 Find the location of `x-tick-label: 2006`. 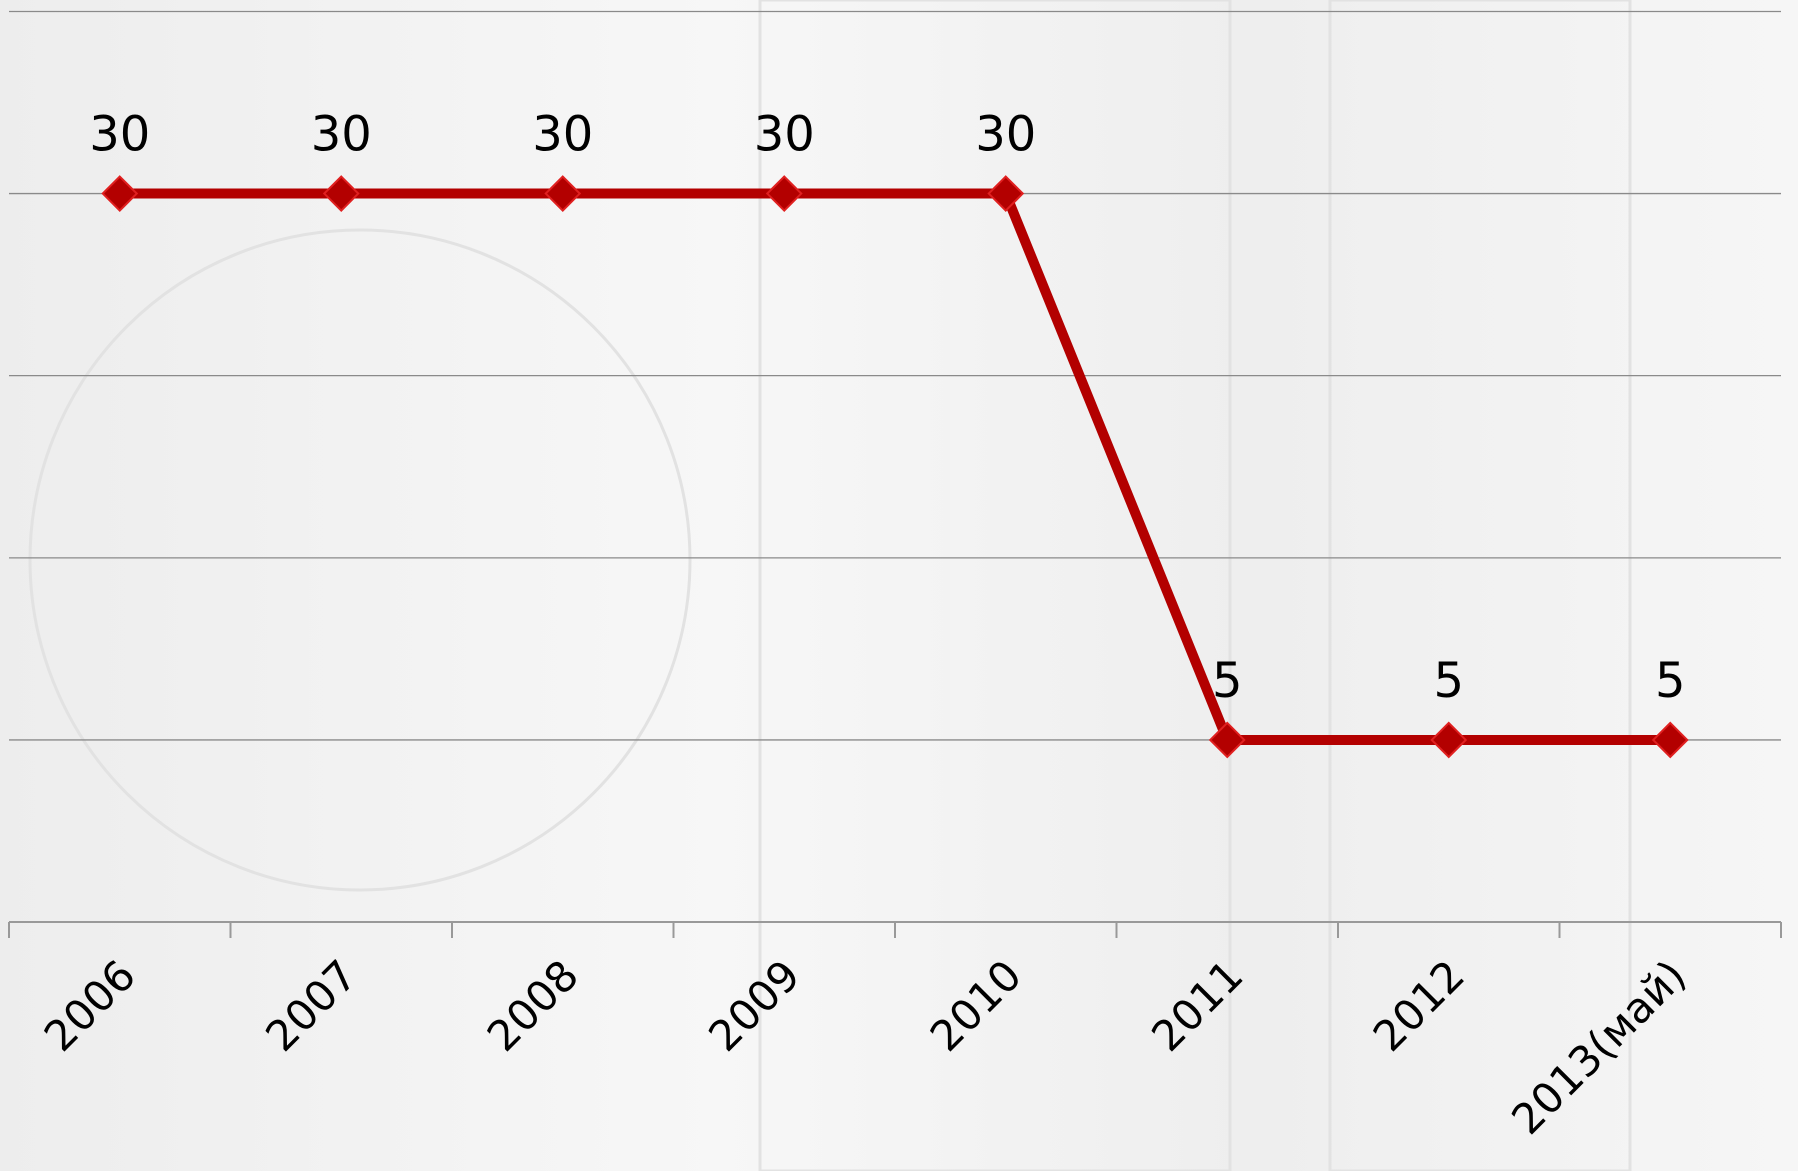

x-tick-label: 2006 is located at coordinates (90, 1006).